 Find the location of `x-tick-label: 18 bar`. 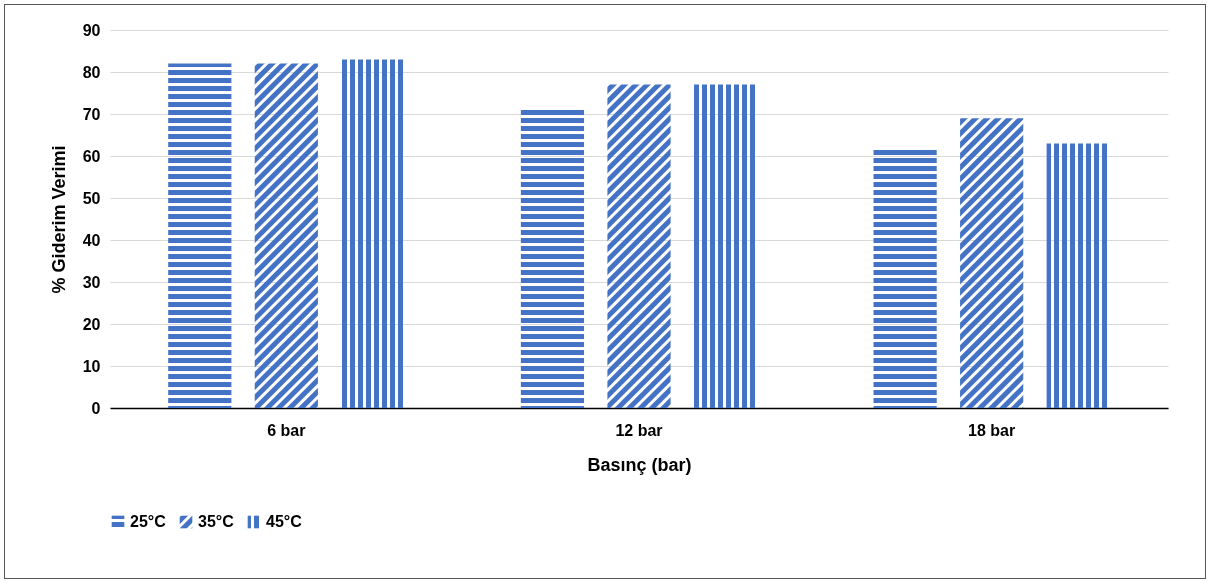

x-tick-label: 18 bar is located at coordinates (992, 430).